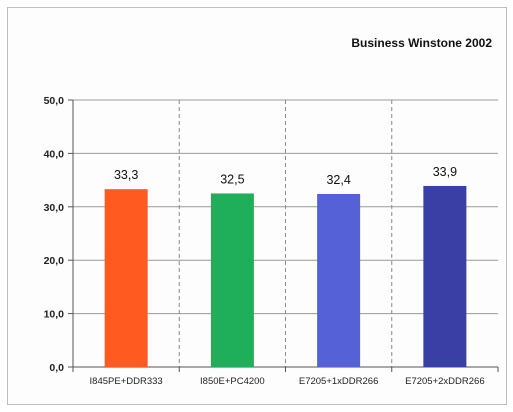 The height and width of the screenshot is (412, 513). What do you see at coordinates (54, 208) in the screenshot?
I see `y-tick-label: 30,0` at bounding box center [54, 208].